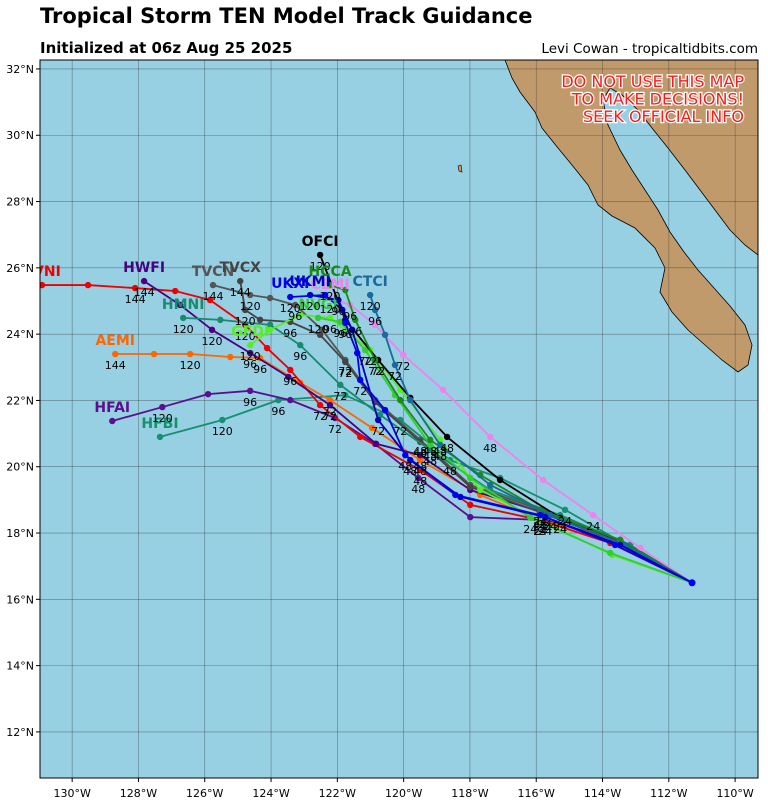 This screenshot has height=805, width=768. I want to click on land, so click(631, 216).